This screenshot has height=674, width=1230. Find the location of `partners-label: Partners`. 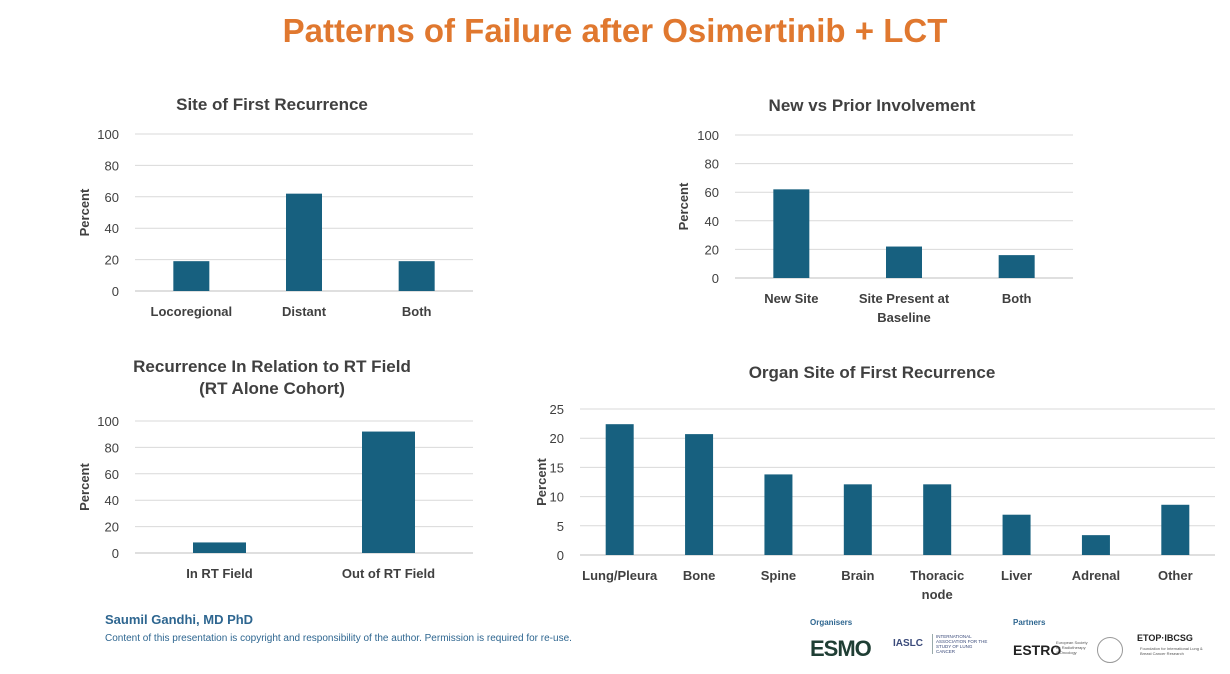

partners-label: Partners is located at coordinates (1029, 622).